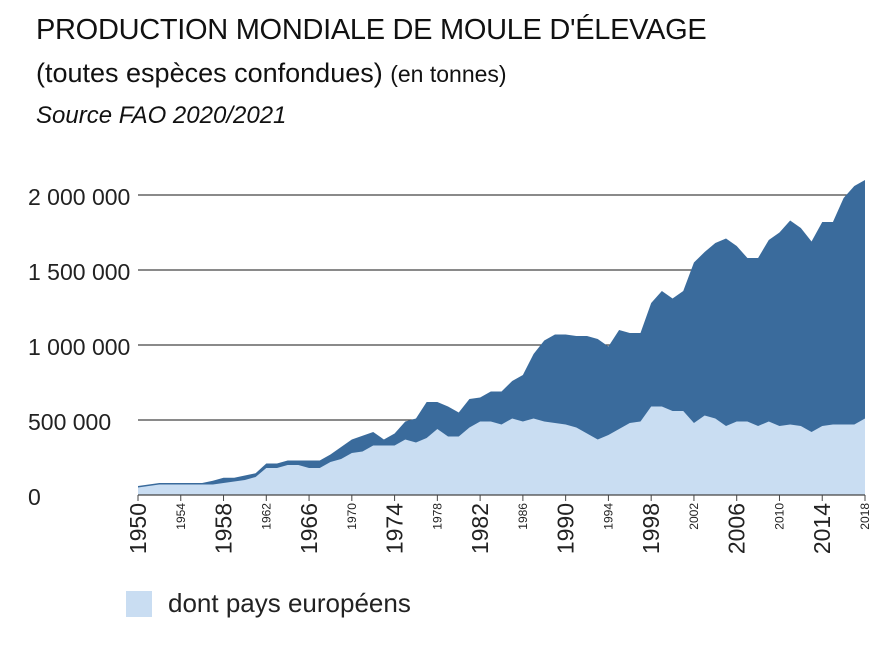 The width and height of the screenshot is (883, 646). I want to click on y-tick-label: 2 000 000, so click(79, 197).